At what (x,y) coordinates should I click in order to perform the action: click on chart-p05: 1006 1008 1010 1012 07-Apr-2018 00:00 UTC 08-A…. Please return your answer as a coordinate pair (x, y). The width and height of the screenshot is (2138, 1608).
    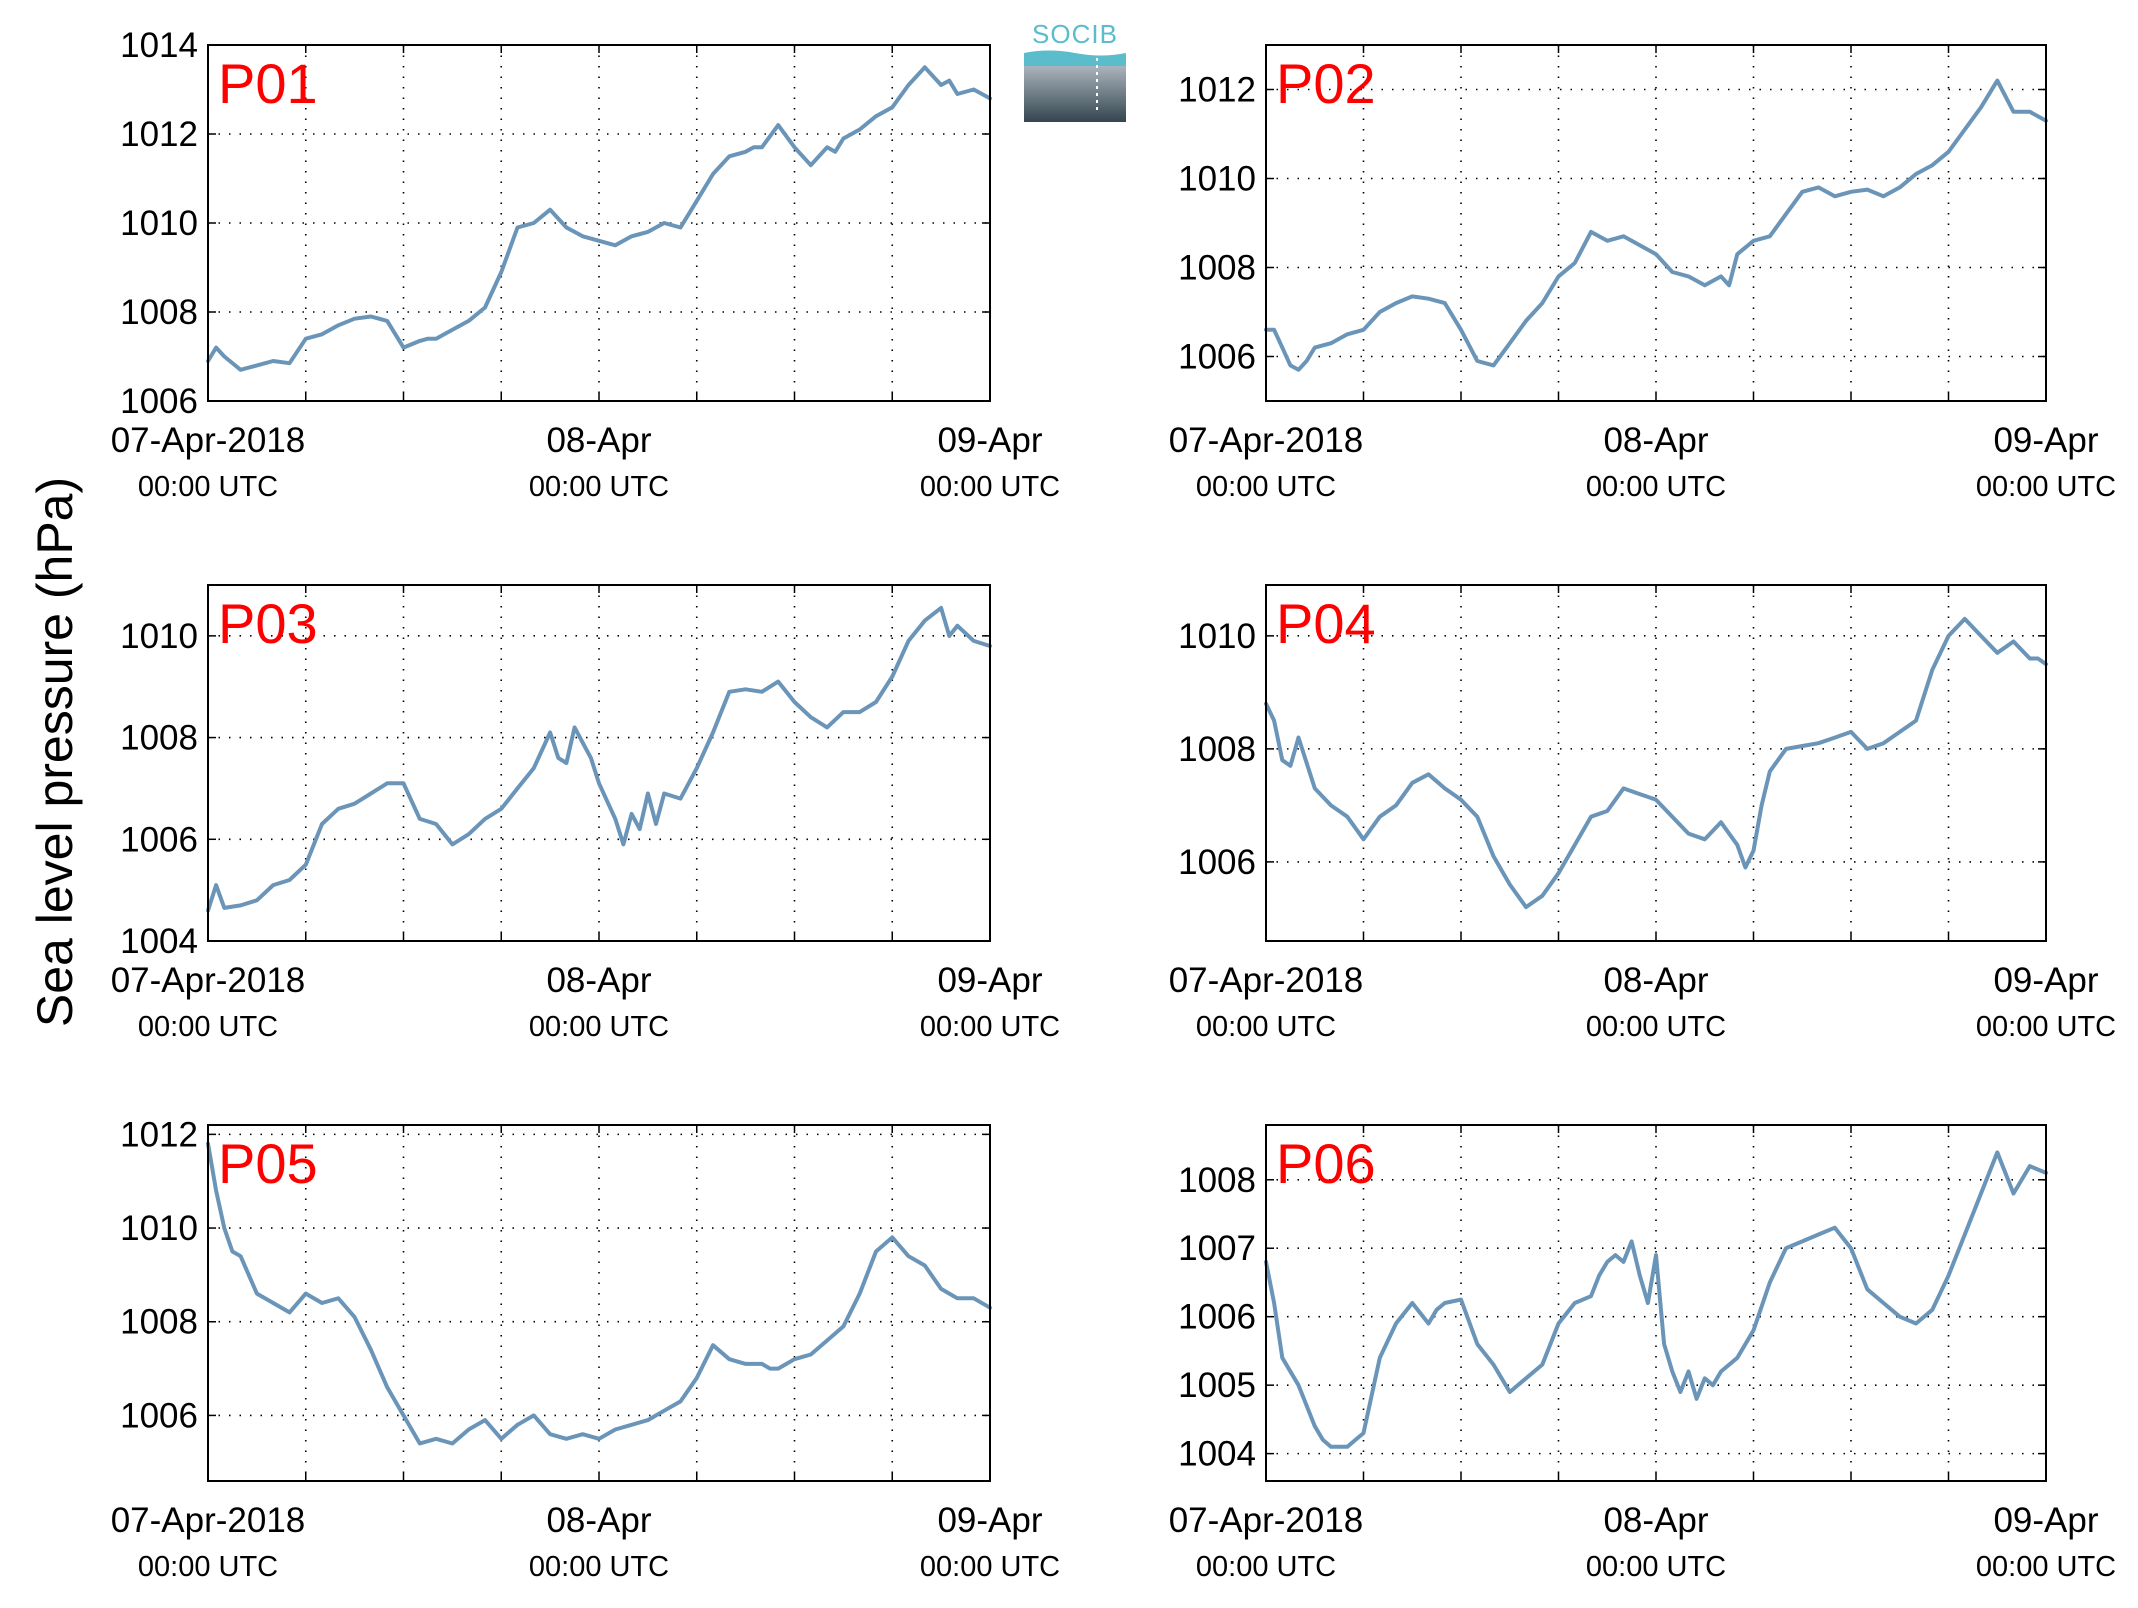
    Looking at the image, I should click on (585, 1349).